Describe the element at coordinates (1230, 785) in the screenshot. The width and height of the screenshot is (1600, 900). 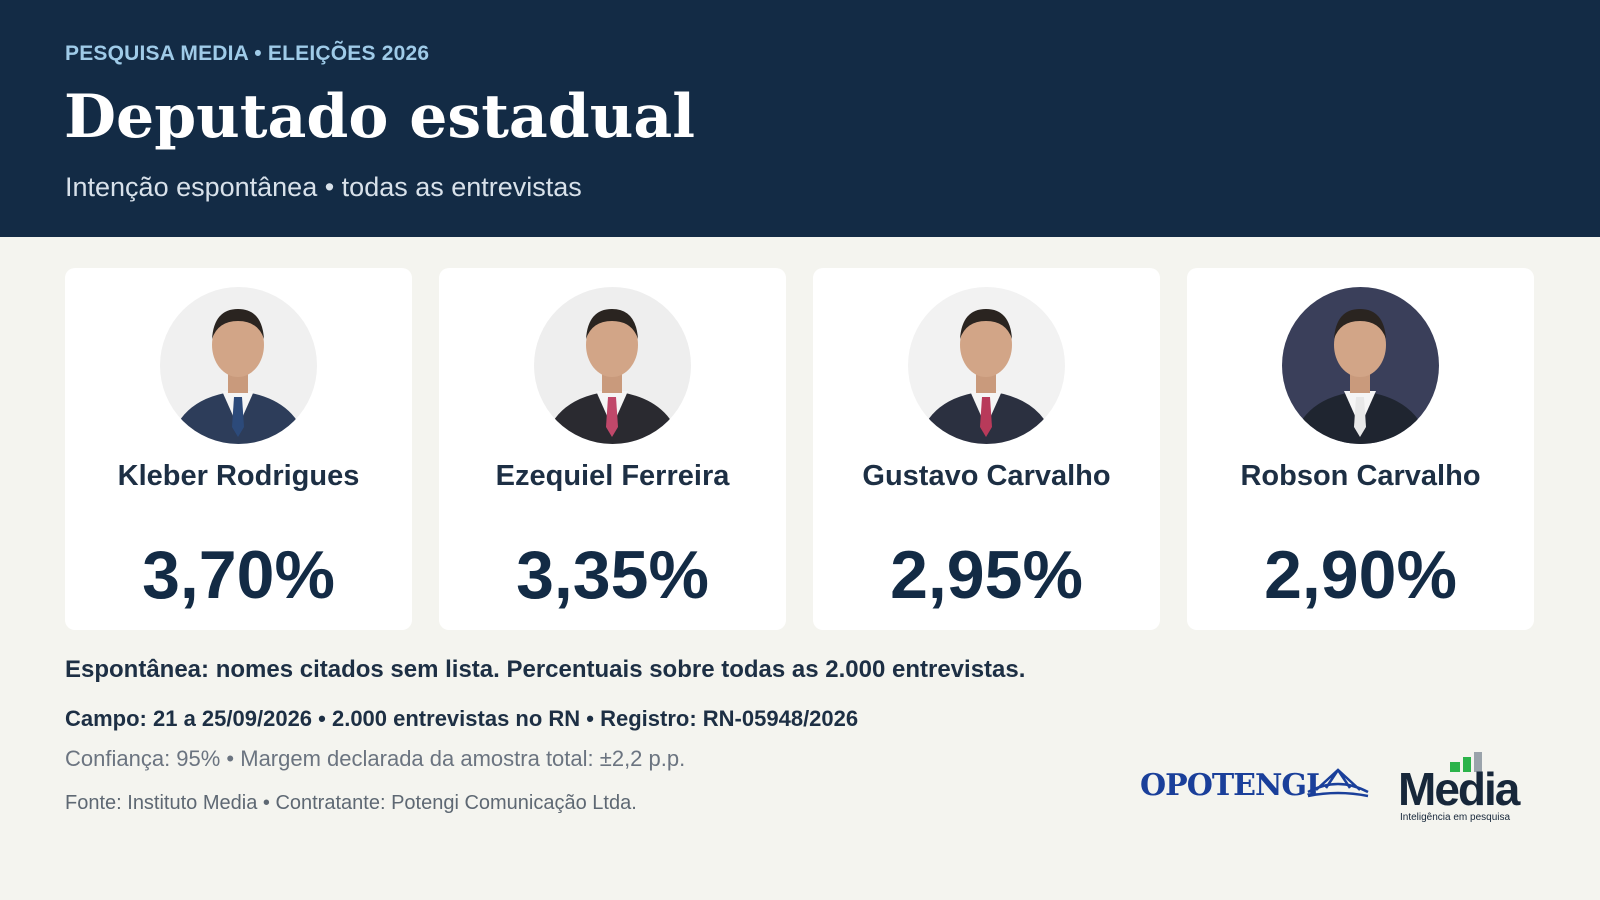
I see `potengi-logo: OPOTENGI` at that location.